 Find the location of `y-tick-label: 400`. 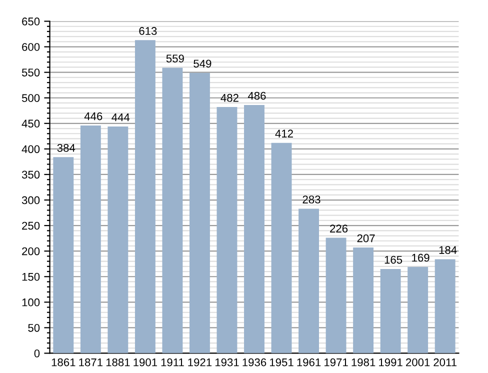

y-tick-label: 400 is located at coordinates (31, 149).